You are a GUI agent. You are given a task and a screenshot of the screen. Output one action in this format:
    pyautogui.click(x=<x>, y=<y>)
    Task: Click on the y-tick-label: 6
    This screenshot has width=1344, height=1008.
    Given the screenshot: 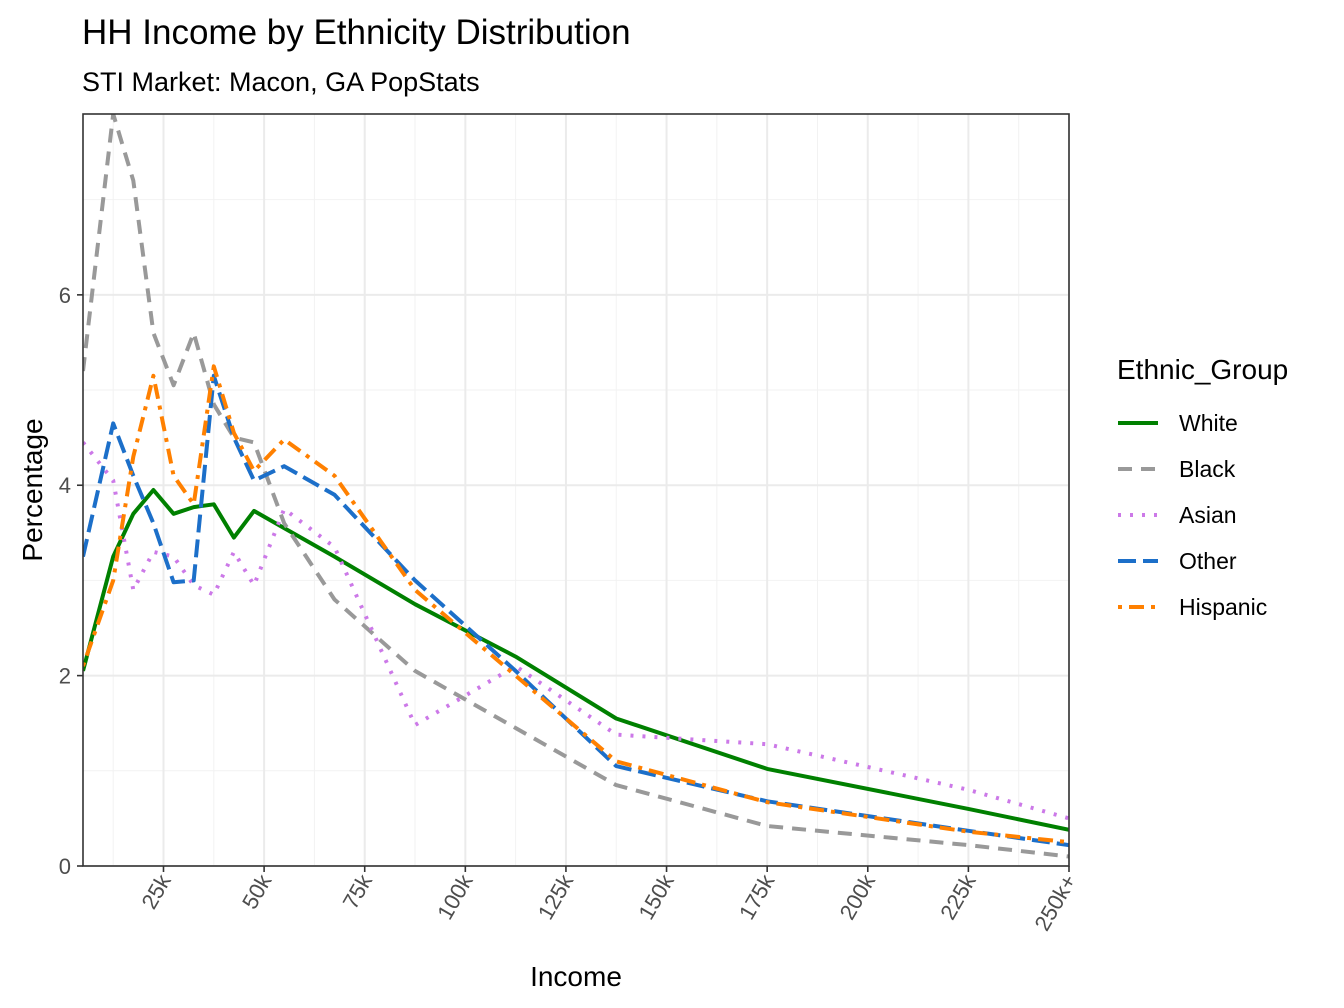 What is the action you would take?
    pyautogui.click(x=65, y=295)
    